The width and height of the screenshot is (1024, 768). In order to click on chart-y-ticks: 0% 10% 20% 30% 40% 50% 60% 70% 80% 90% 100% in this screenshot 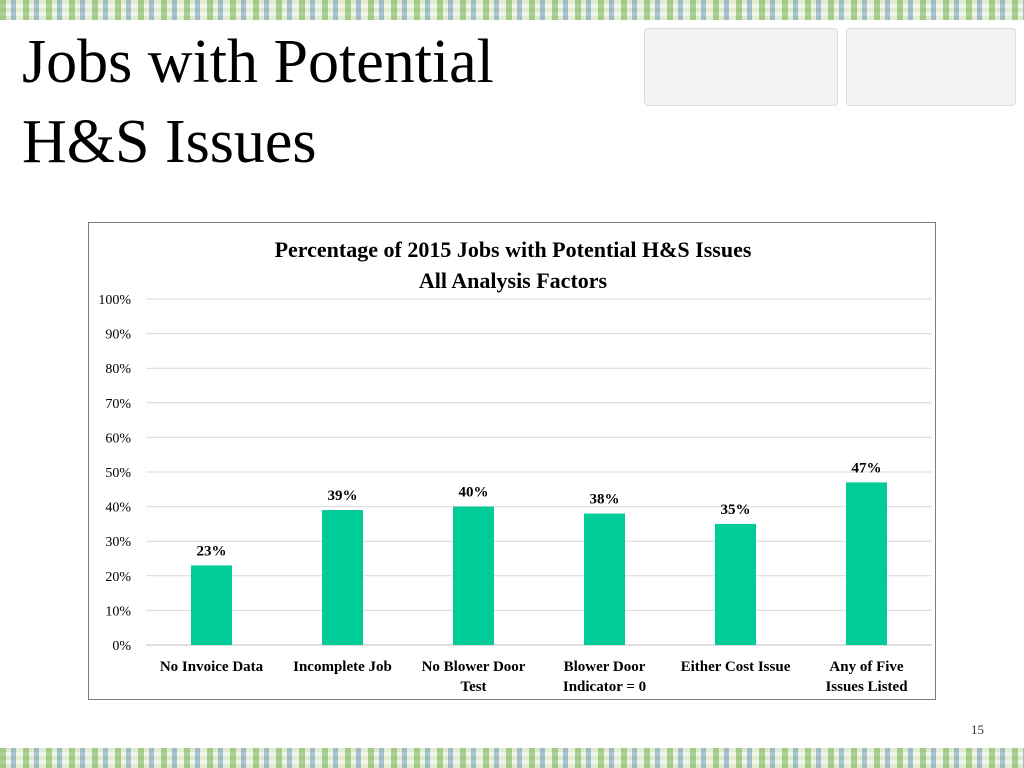, I will do `click(114, 473)`.